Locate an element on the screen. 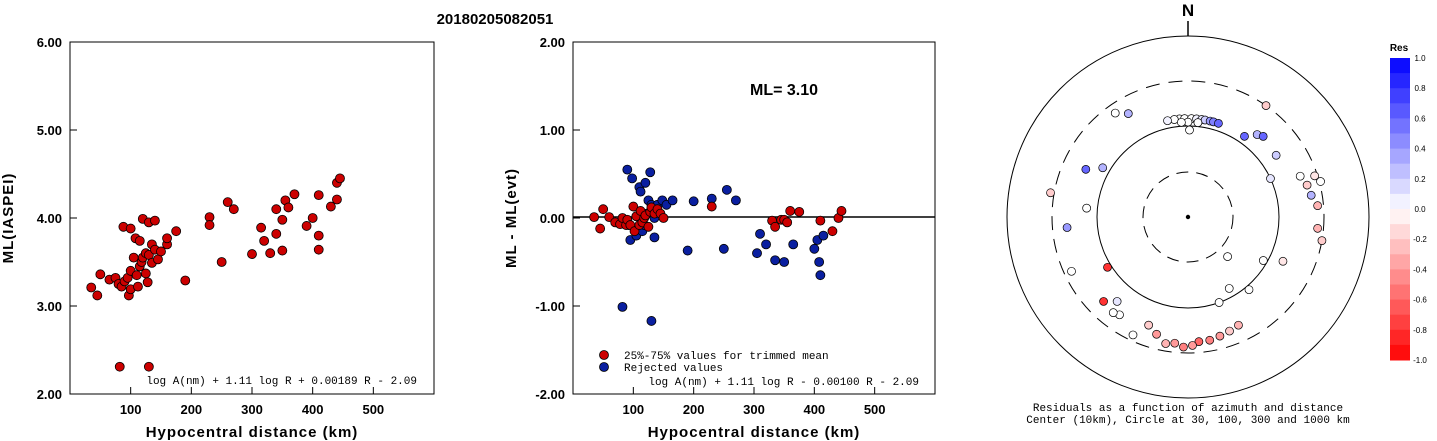 The height and width of the screenshot is (441, 1437). legend-label-rejected: Rejected values is located at coordinates (673, 369).